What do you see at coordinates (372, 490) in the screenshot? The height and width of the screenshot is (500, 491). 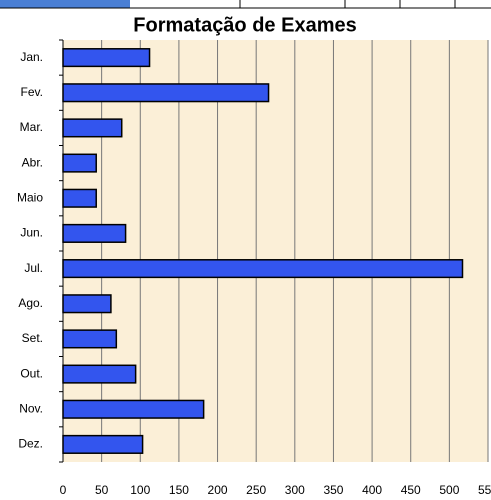 I see `x-tick-label: 400` at bounding box center [372, 490].